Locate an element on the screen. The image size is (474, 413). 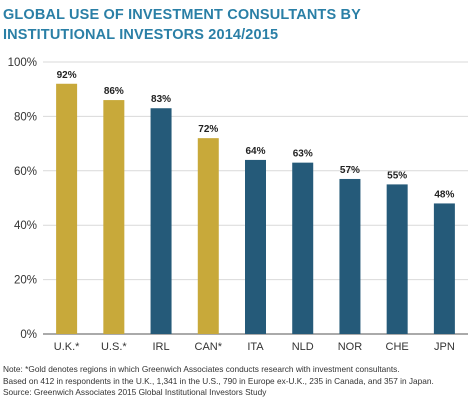
data-label: 86% is located at coordinates (114, 91).